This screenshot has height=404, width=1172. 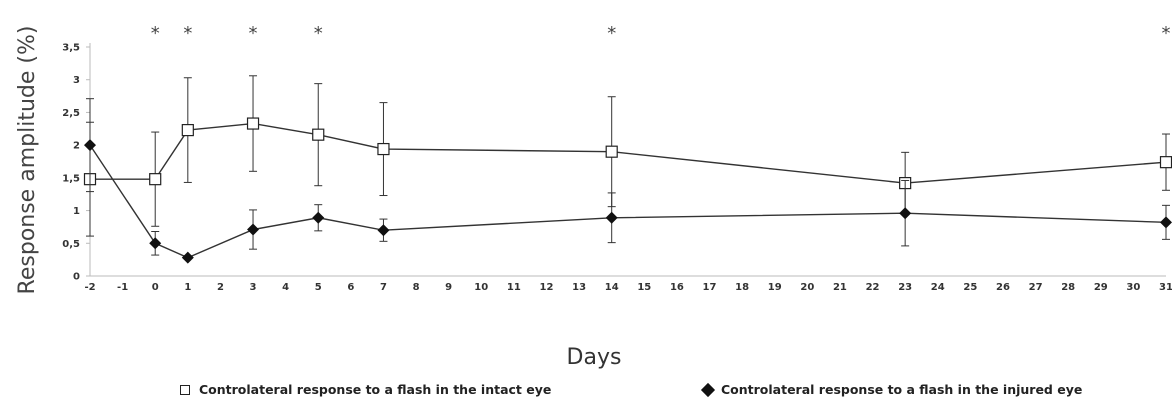 What do you see at coordinates (644, 287) in the screenshot?
I see `x-tick-label: 15` at bounding box center [644, 287].